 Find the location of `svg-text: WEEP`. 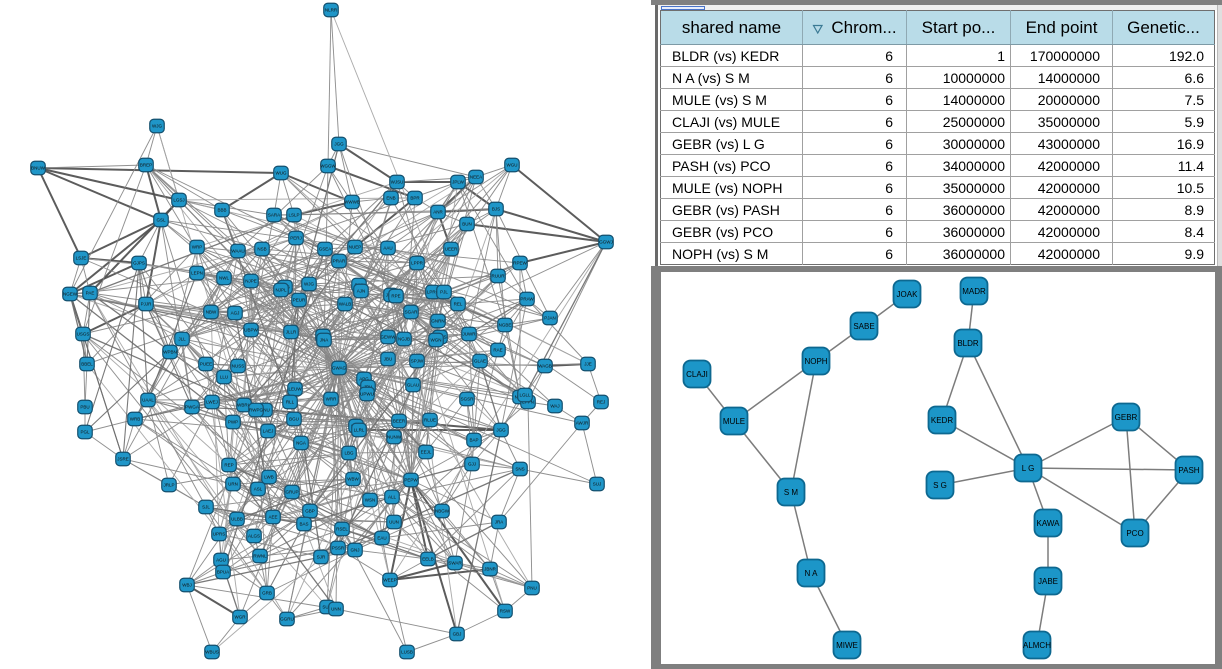

svg-text: WEEP is located at coordinates (389, 580).